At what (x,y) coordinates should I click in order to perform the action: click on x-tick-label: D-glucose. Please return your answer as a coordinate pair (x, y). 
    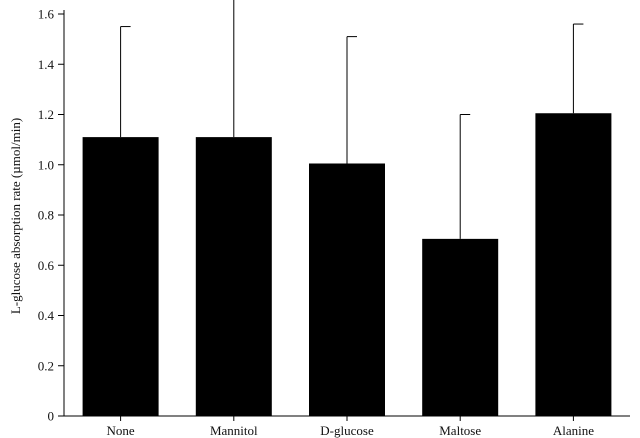
    Looking at the image, I should click on (347, 430).